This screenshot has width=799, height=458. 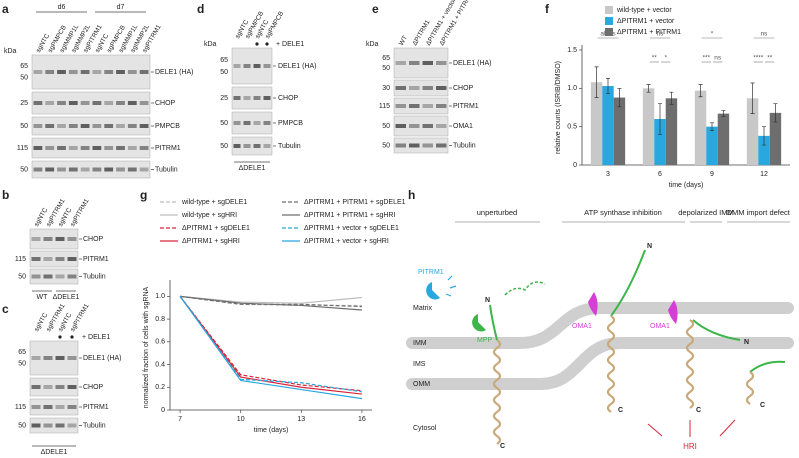 What do you see at coordinates (623, 212) in the screenshot?
I see `condition-label: ATP synthase inhibition` at bounding box center [623, 212].